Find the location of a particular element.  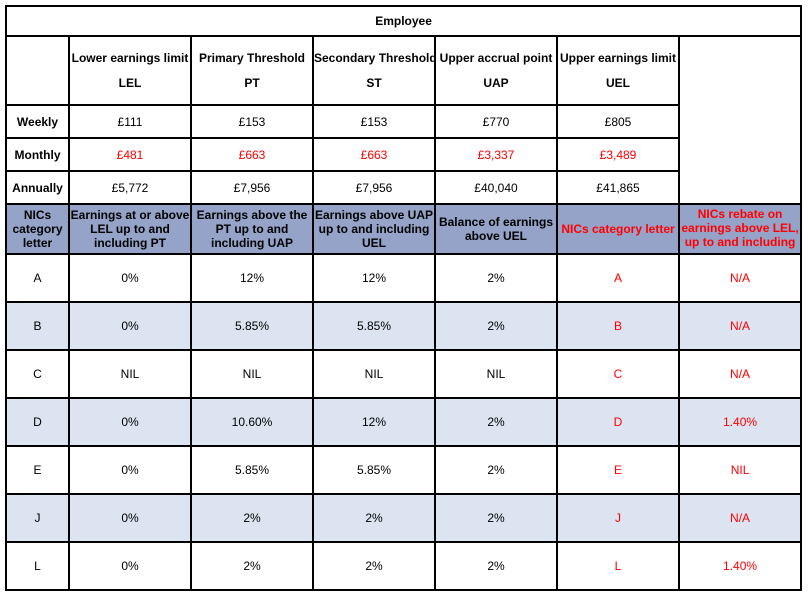

threshold-header: Secondary Threshold ST is located at coordinates (374, 70).